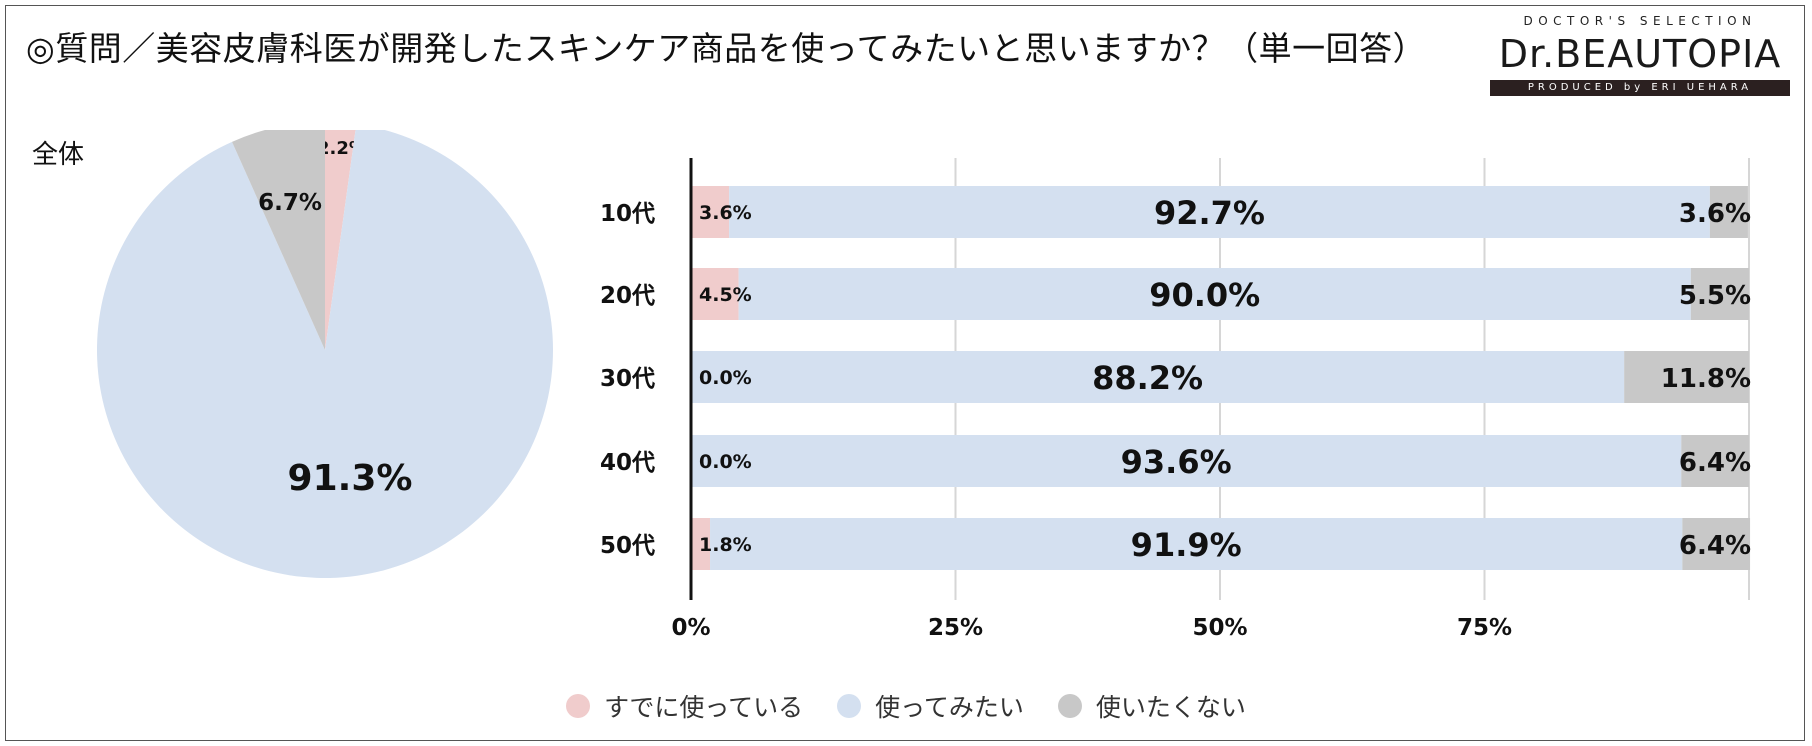 Image resolution: width=1812 pixels, height=746 pixels. I want to click on data-label-3-2: 6.4%, so click(1715, 463).